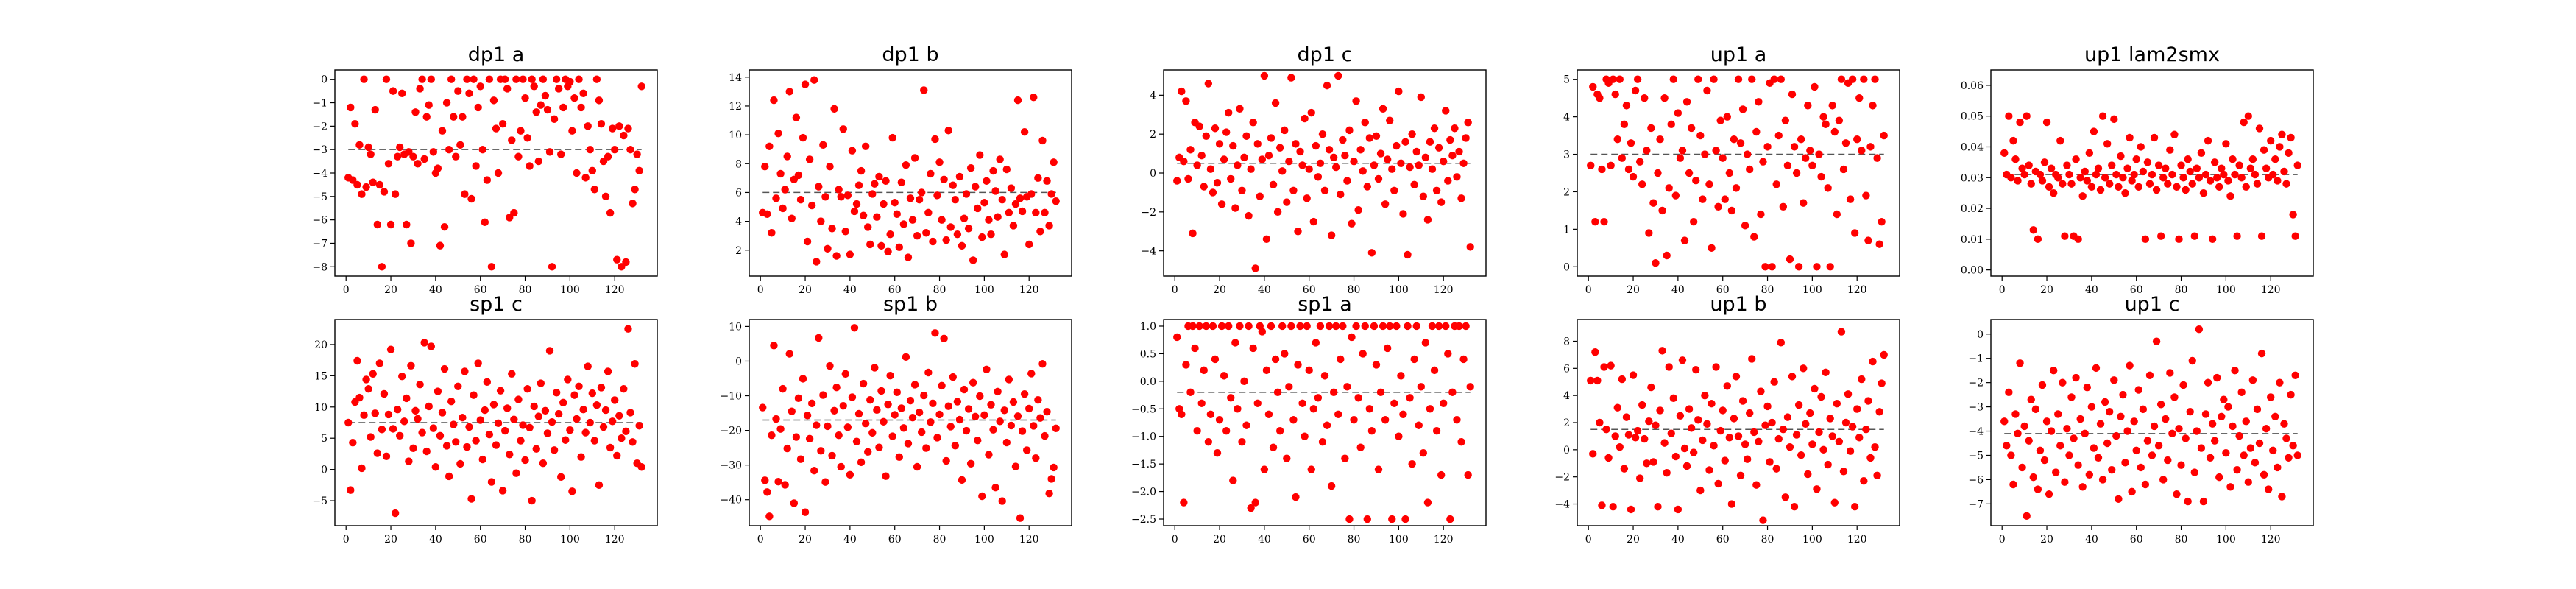 The width and height of the screenshot is (2576, 589). Describe the element at coordinates (320, 501) in the screenshot. I see `y-tick-label: −5` at that location.